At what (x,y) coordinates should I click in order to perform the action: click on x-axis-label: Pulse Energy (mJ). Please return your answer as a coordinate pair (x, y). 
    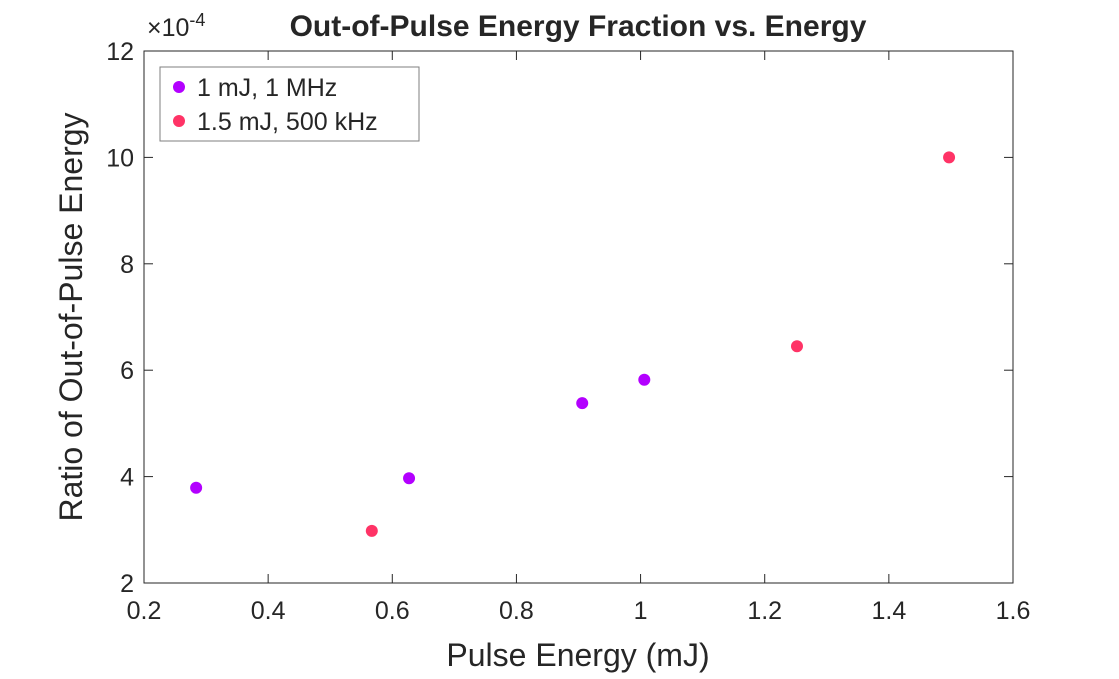
    Looking at the image, I should click on (577, 655).